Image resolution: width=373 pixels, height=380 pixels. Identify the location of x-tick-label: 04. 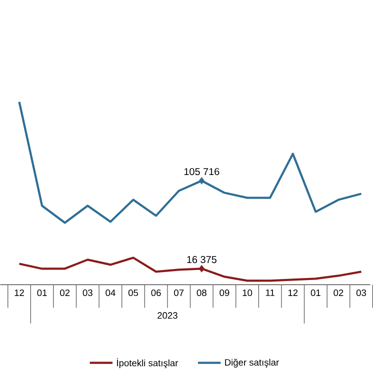
(111, 293).